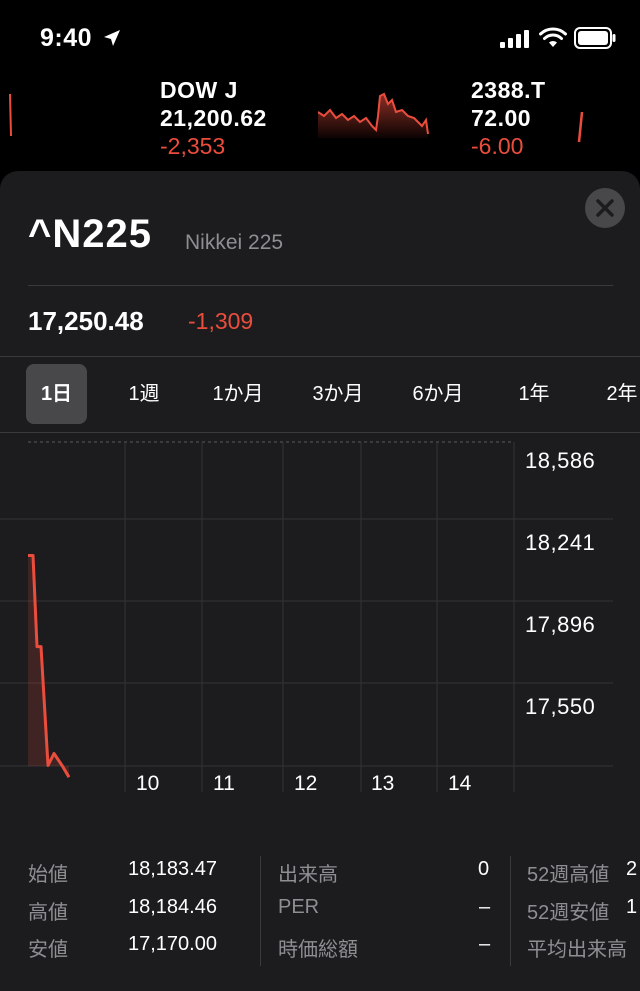 The image size is (640, 991). What do you see at coordinates (112, 38) in the screenshot?
I see `location-arrow-icon` at bounding box center [112, 38].